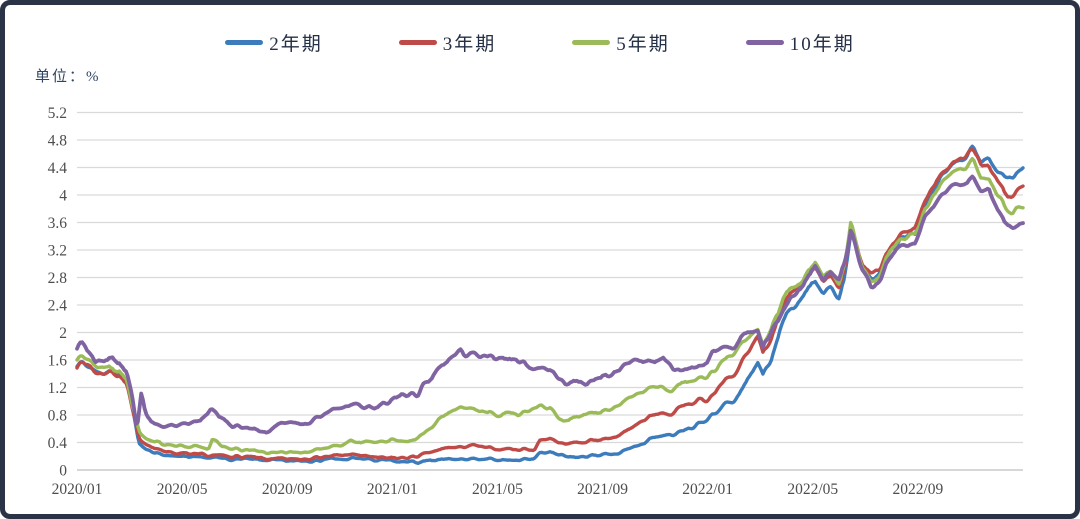  What do you see at coordinates (58, 141) in the screenshot?
I see `svg-text: 4.8` at bounding box center [58, 141].